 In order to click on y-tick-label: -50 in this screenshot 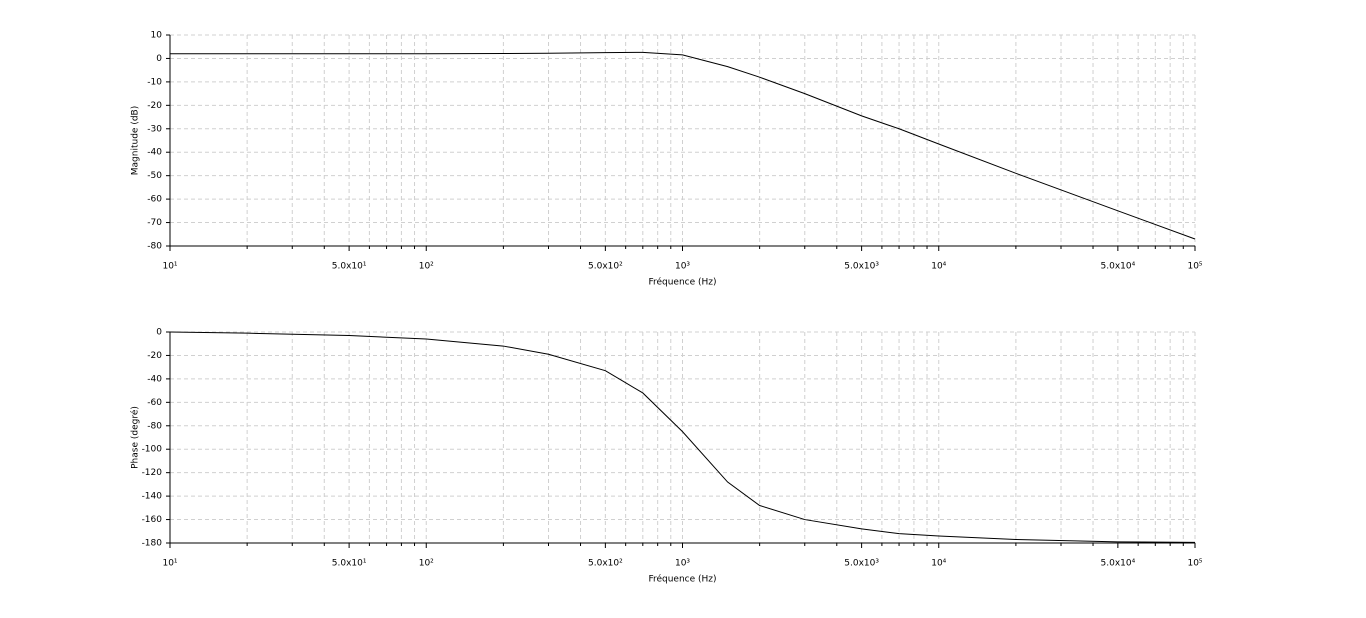, I will do `click(154, 176)`.